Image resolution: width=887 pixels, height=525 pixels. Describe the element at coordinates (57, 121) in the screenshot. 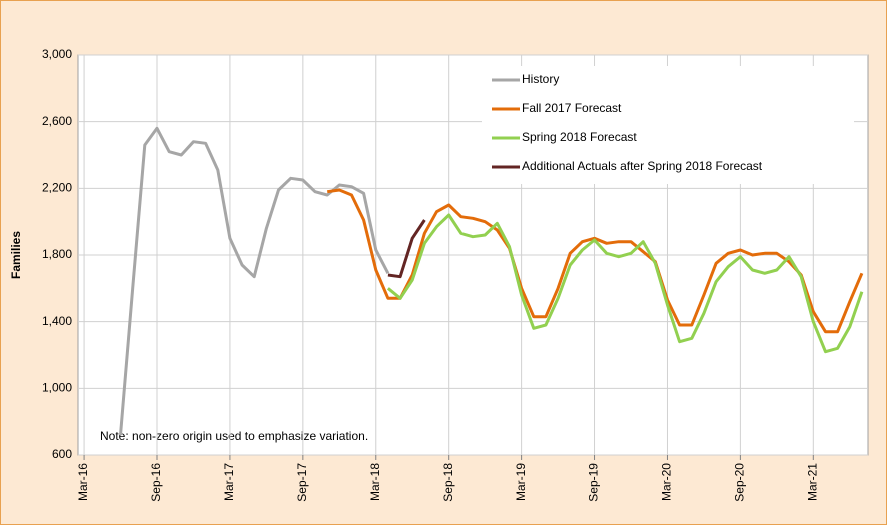

I see `y-tick-label: 2,600` at that location.